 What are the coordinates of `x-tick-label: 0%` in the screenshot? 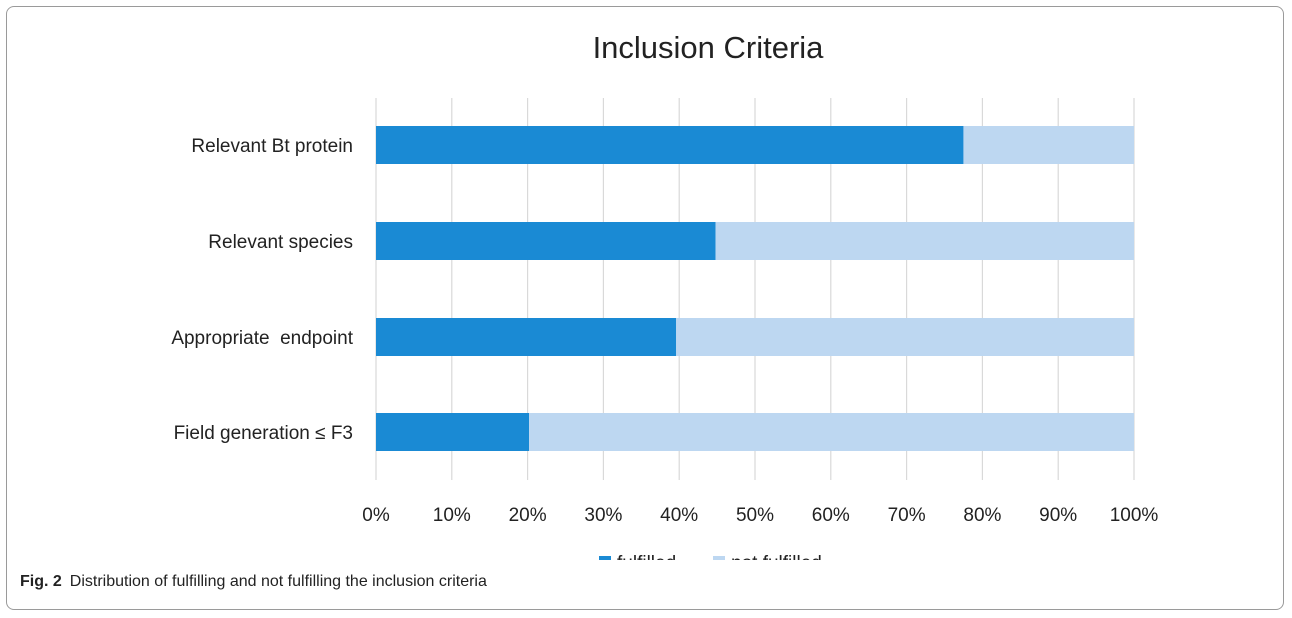 It's located at (376, 515).